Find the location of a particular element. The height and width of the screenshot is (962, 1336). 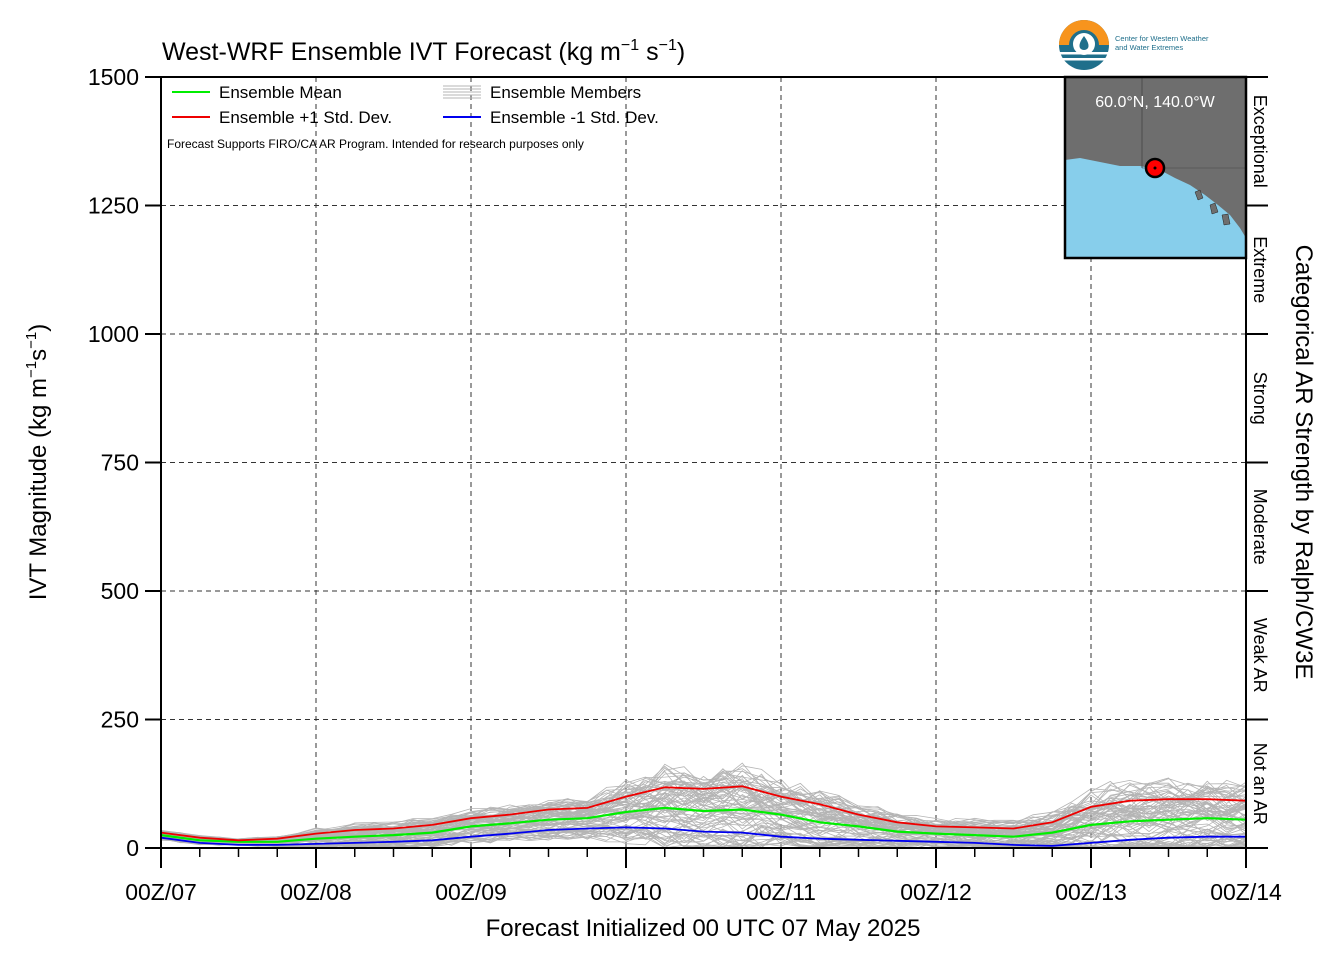

ensemble-minus-std-line is located at coordinates (703, 836).